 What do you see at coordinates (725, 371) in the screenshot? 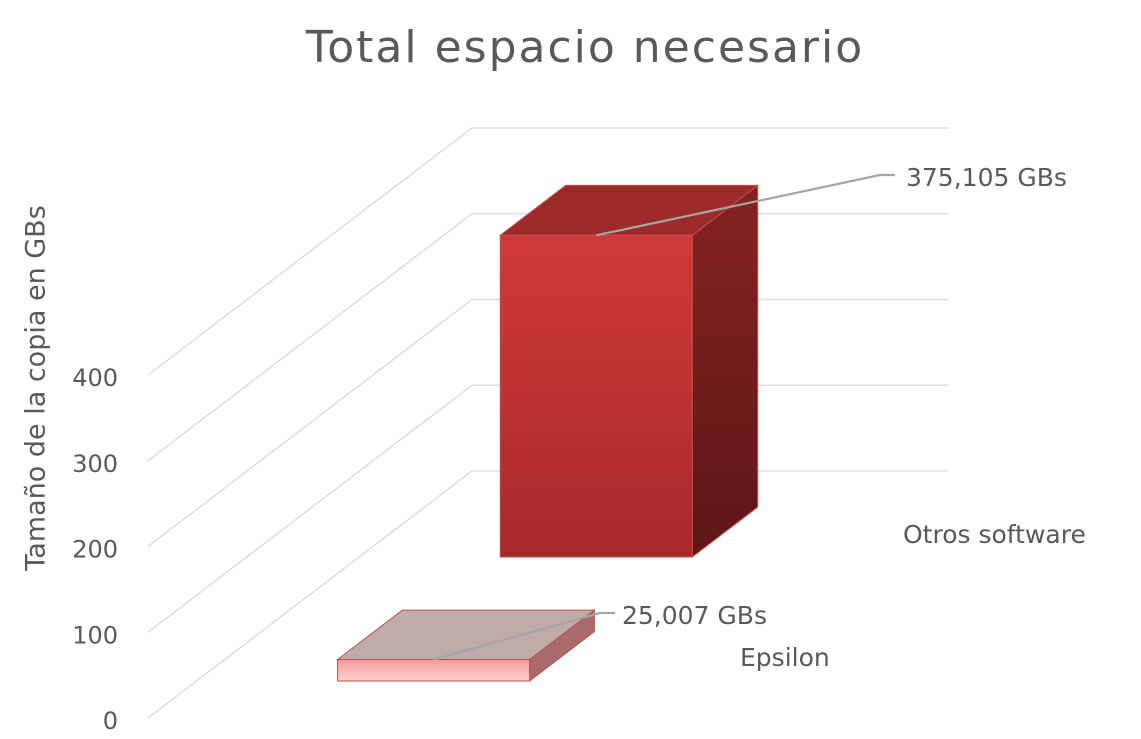
I see `bar-side` at bounding box center [725, 371].